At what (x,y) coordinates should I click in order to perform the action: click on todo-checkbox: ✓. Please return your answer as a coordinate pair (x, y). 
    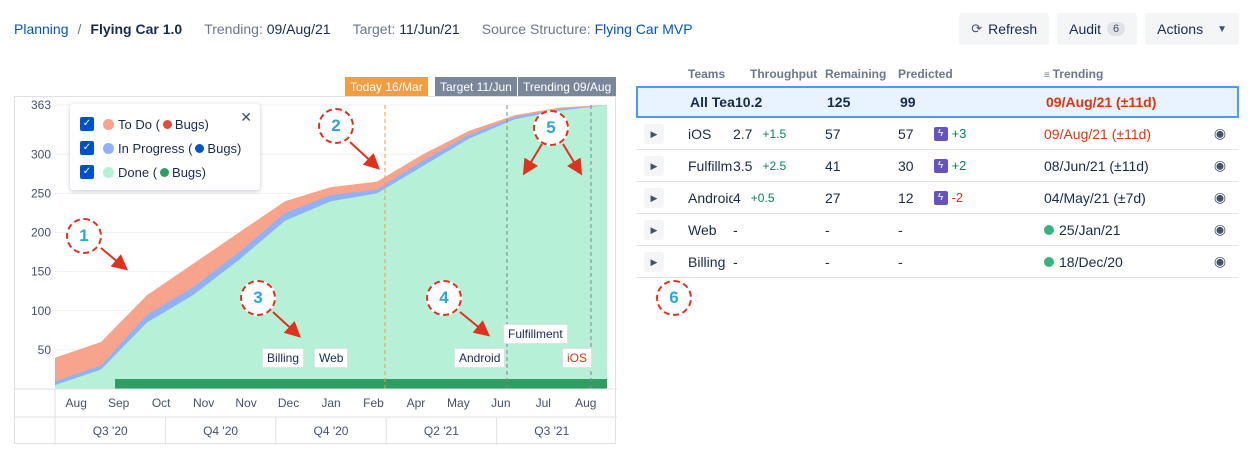
    Looking at the image, I should click on (87, 124).